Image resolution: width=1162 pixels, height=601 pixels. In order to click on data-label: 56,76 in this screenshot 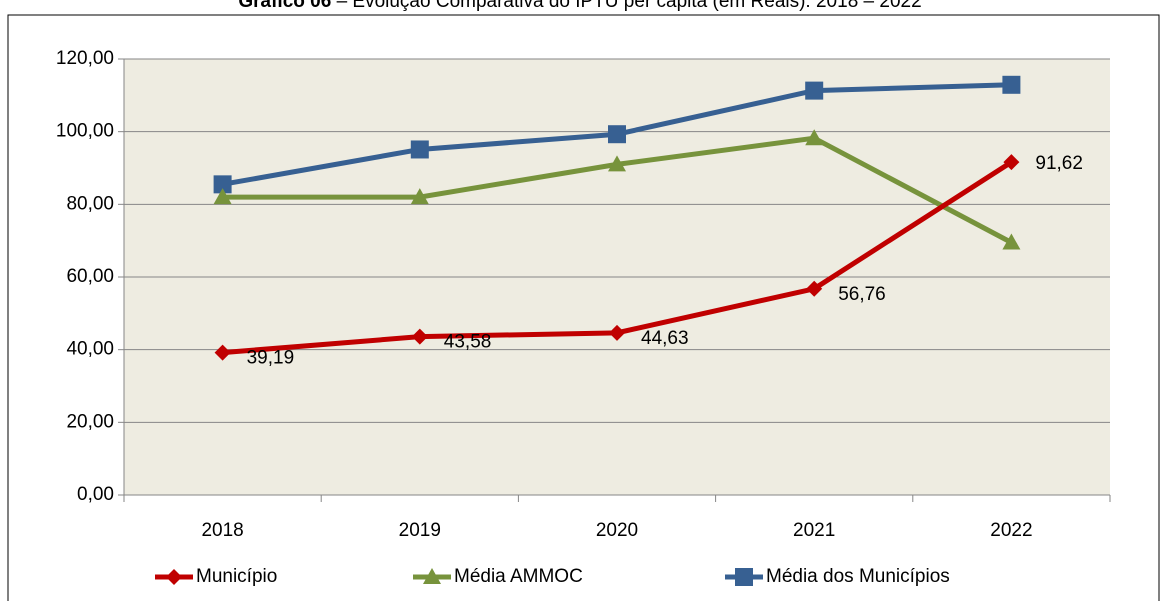, I will do `click(862, 294)`.